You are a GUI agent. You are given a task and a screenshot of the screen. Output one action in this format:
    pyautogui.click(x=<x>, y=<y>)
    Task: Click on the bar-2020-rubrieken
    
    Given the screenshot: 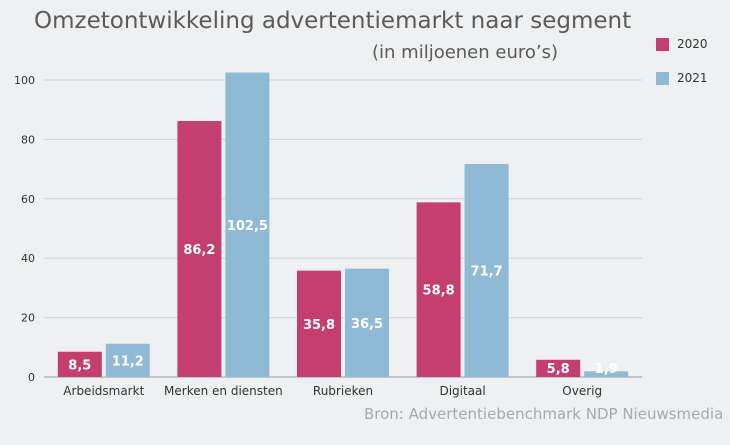 What is the action you would take?
    pyautogui.click(x=319, y=323)
    